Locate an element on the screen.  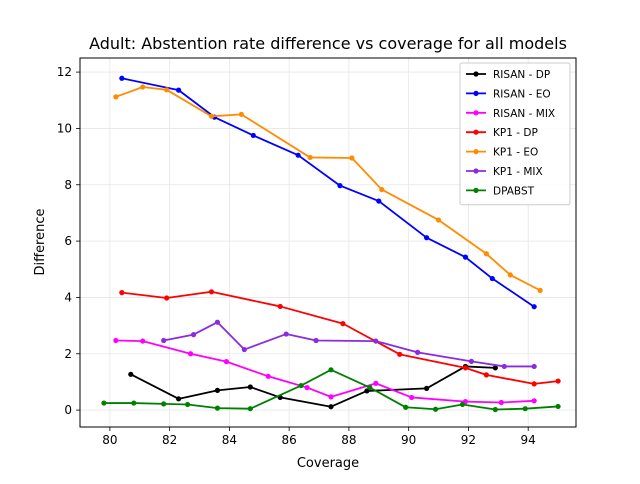
legend-label: KP1 - MIX is located at coordinates (518, 172).